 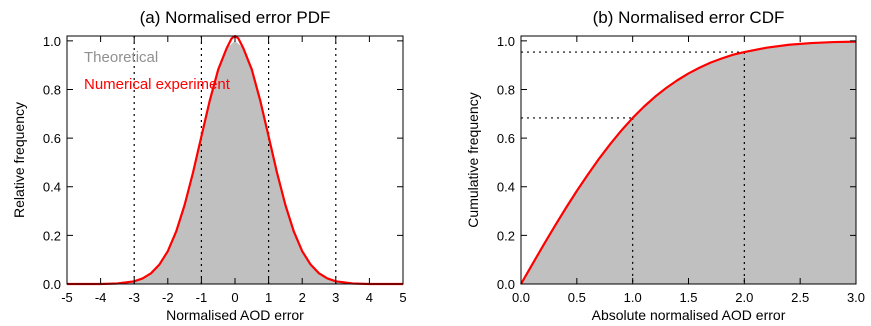 I want to click on x-tick-label: 2, so click(x=302, y=297).